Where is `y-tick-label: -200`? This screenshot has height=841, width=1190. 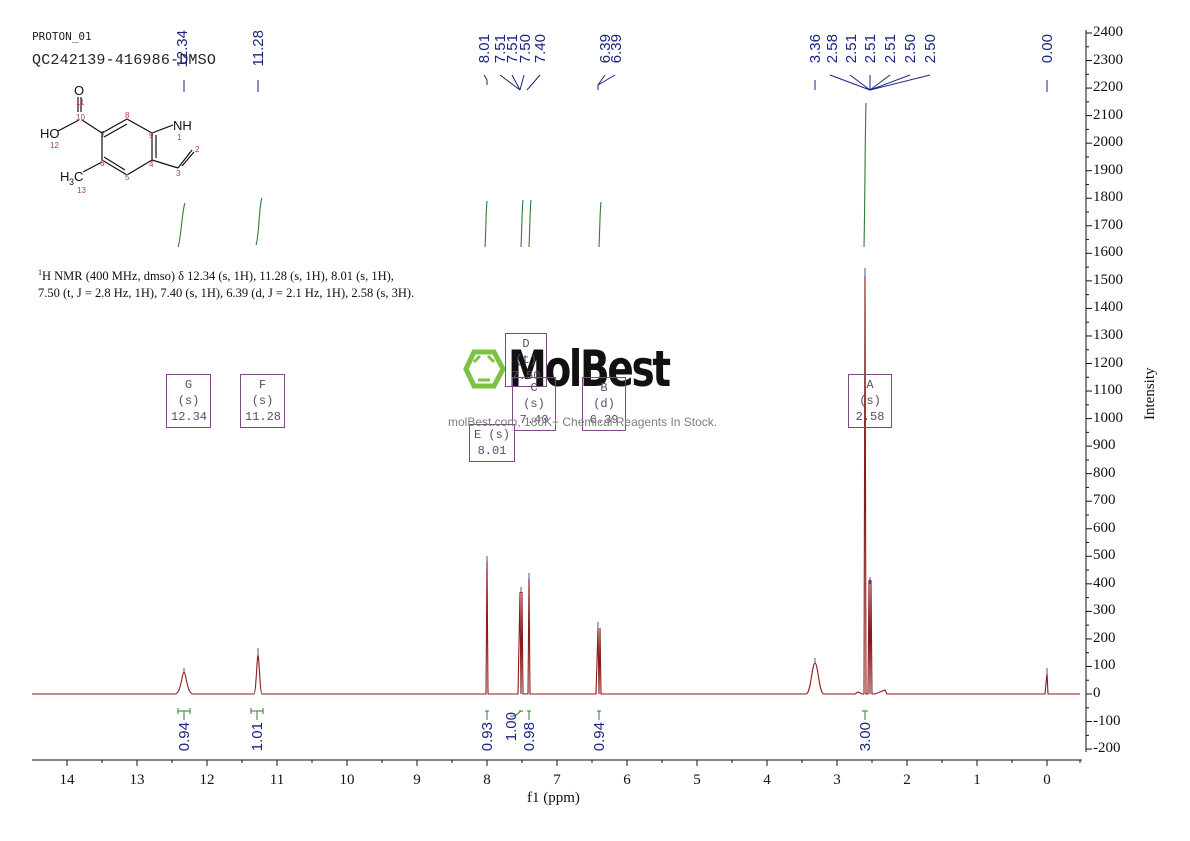
y-tick-label: -200 is located at coordinates (1107, 748).